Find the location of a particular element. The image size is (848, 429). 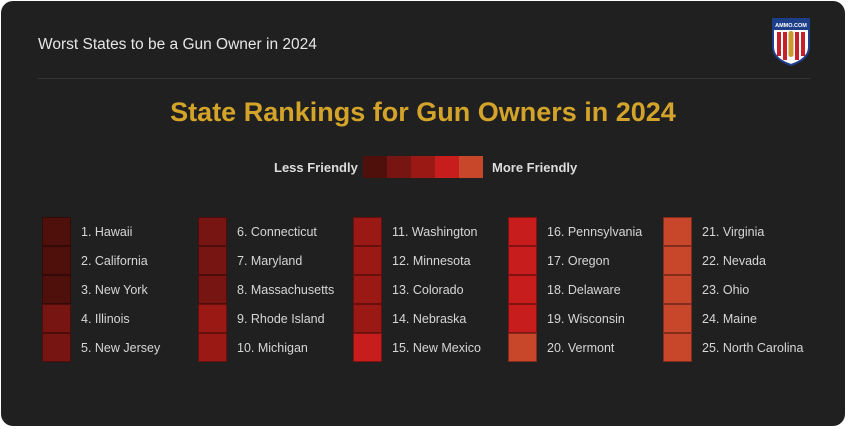

state-ranking-row: 22. Nevada is located at coordinates (733, 260).